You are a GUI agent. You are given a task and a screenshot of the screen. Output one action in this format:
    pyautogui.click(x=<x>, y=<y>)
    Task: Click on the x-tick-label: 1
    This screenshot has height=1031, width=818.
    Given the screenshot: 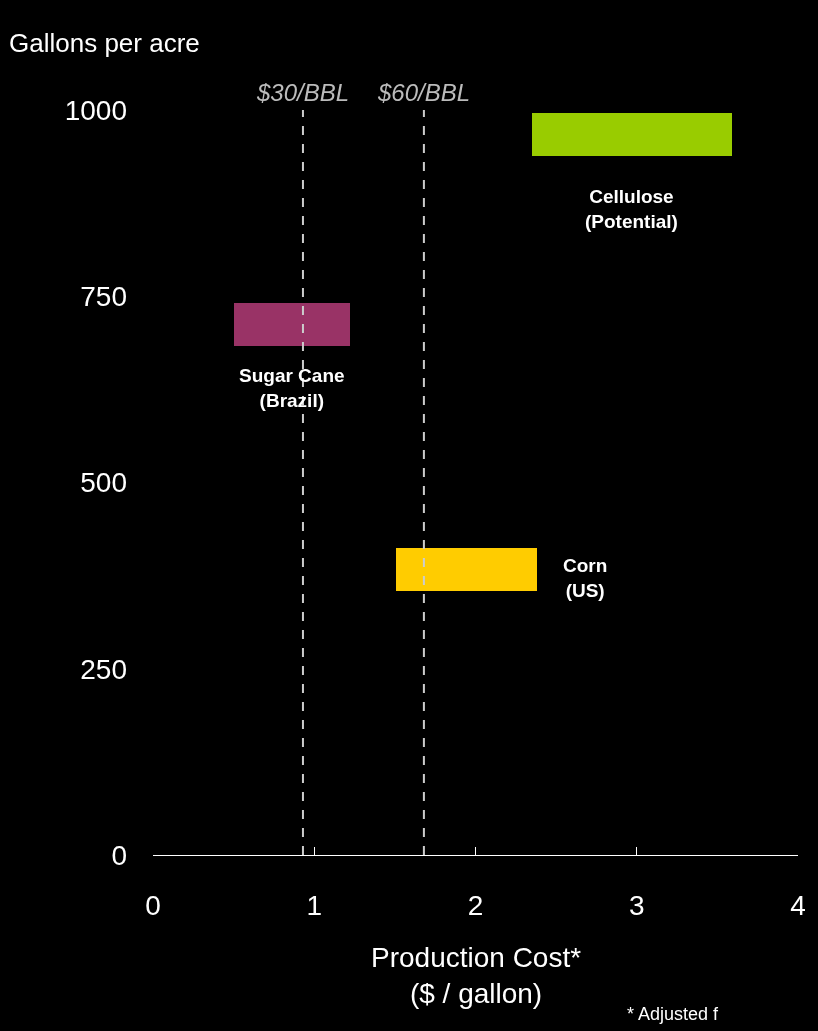 What is the action you would take?
    pyautogui.click(x=314, y=905)
    